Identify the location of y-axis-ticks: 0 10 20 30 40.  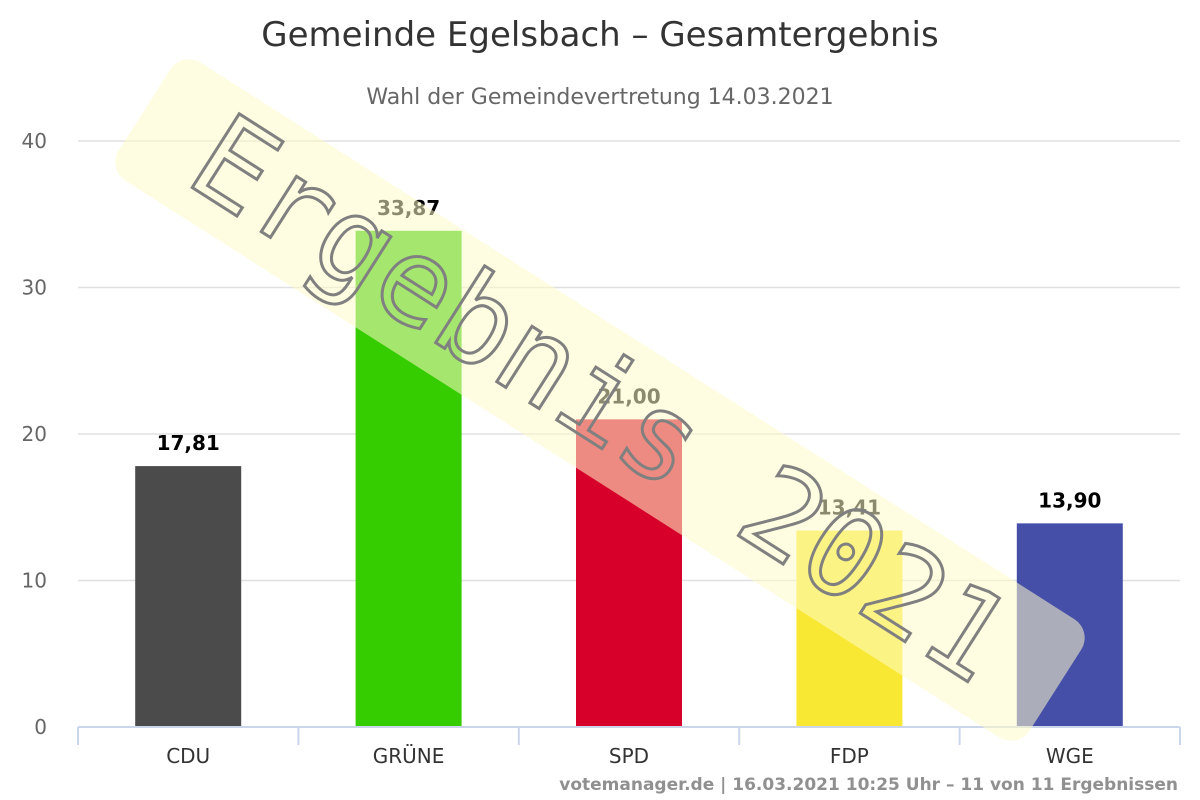
(34, 434).